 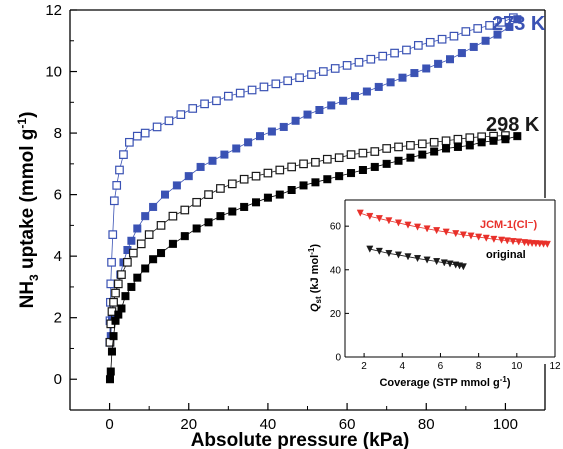 I want to click on inset-y-label-q: Q, so click(x=315, y=307).